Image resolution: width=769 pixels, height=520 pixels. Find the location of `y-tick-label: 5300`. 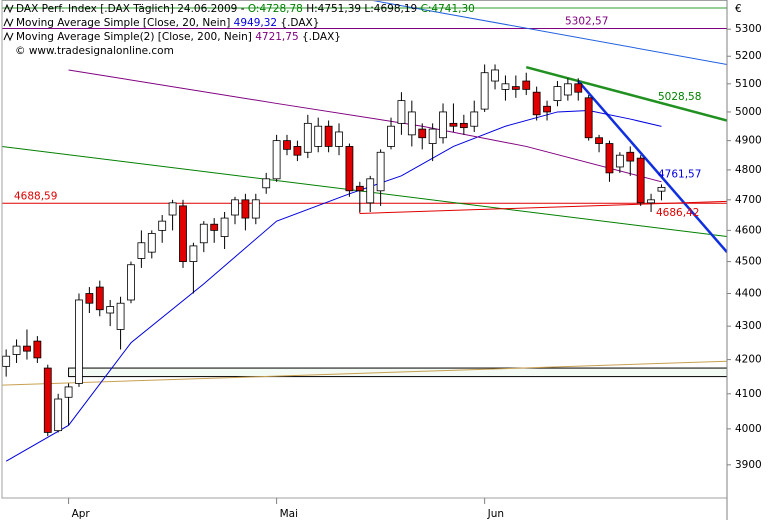

y-tick-label: 5300 is located at coordinates (748, 29).